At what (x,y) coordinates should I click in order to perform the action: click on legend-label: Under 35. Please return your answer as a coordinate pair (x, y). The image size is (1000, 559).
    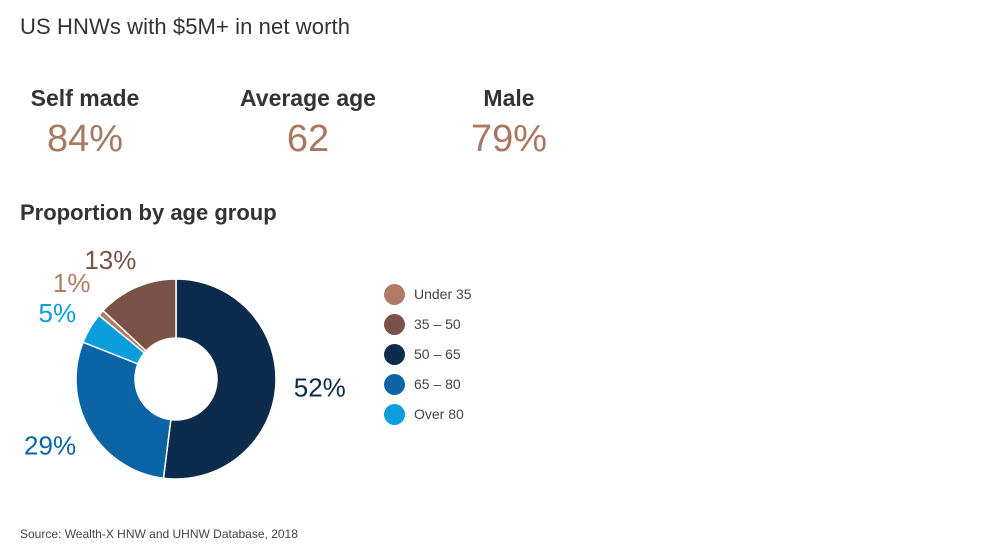
    Looking at the image, I should click on (443, 294).